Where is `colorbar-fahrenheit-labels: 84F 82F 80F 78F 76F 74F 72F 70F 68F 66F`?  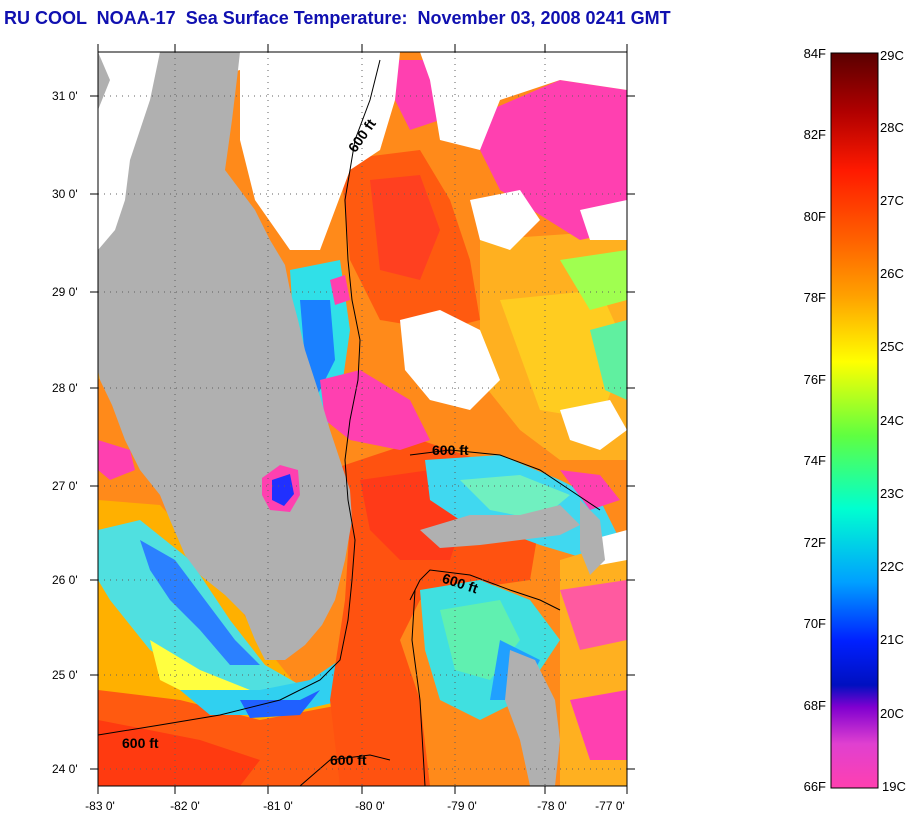 colorbar-fahrenheit-labels: 84F 82F 80F 78F 76F 74F 72F 70F 68F 66F is located at coordinates (815, 420).